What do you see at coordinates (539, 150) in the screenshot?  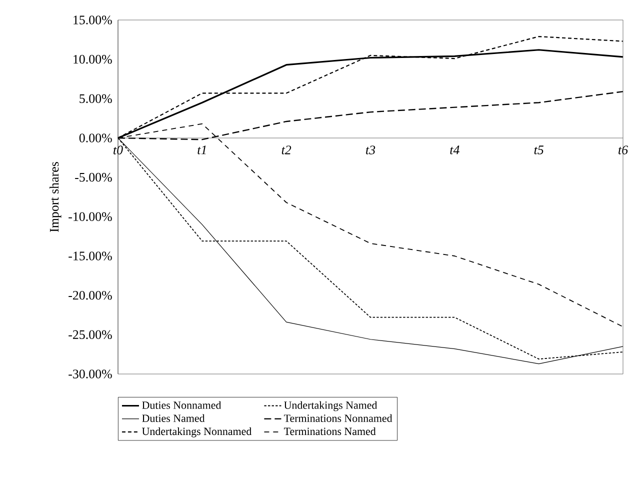 I see `x-tick-label: t5` at bounding box center [539, 150].